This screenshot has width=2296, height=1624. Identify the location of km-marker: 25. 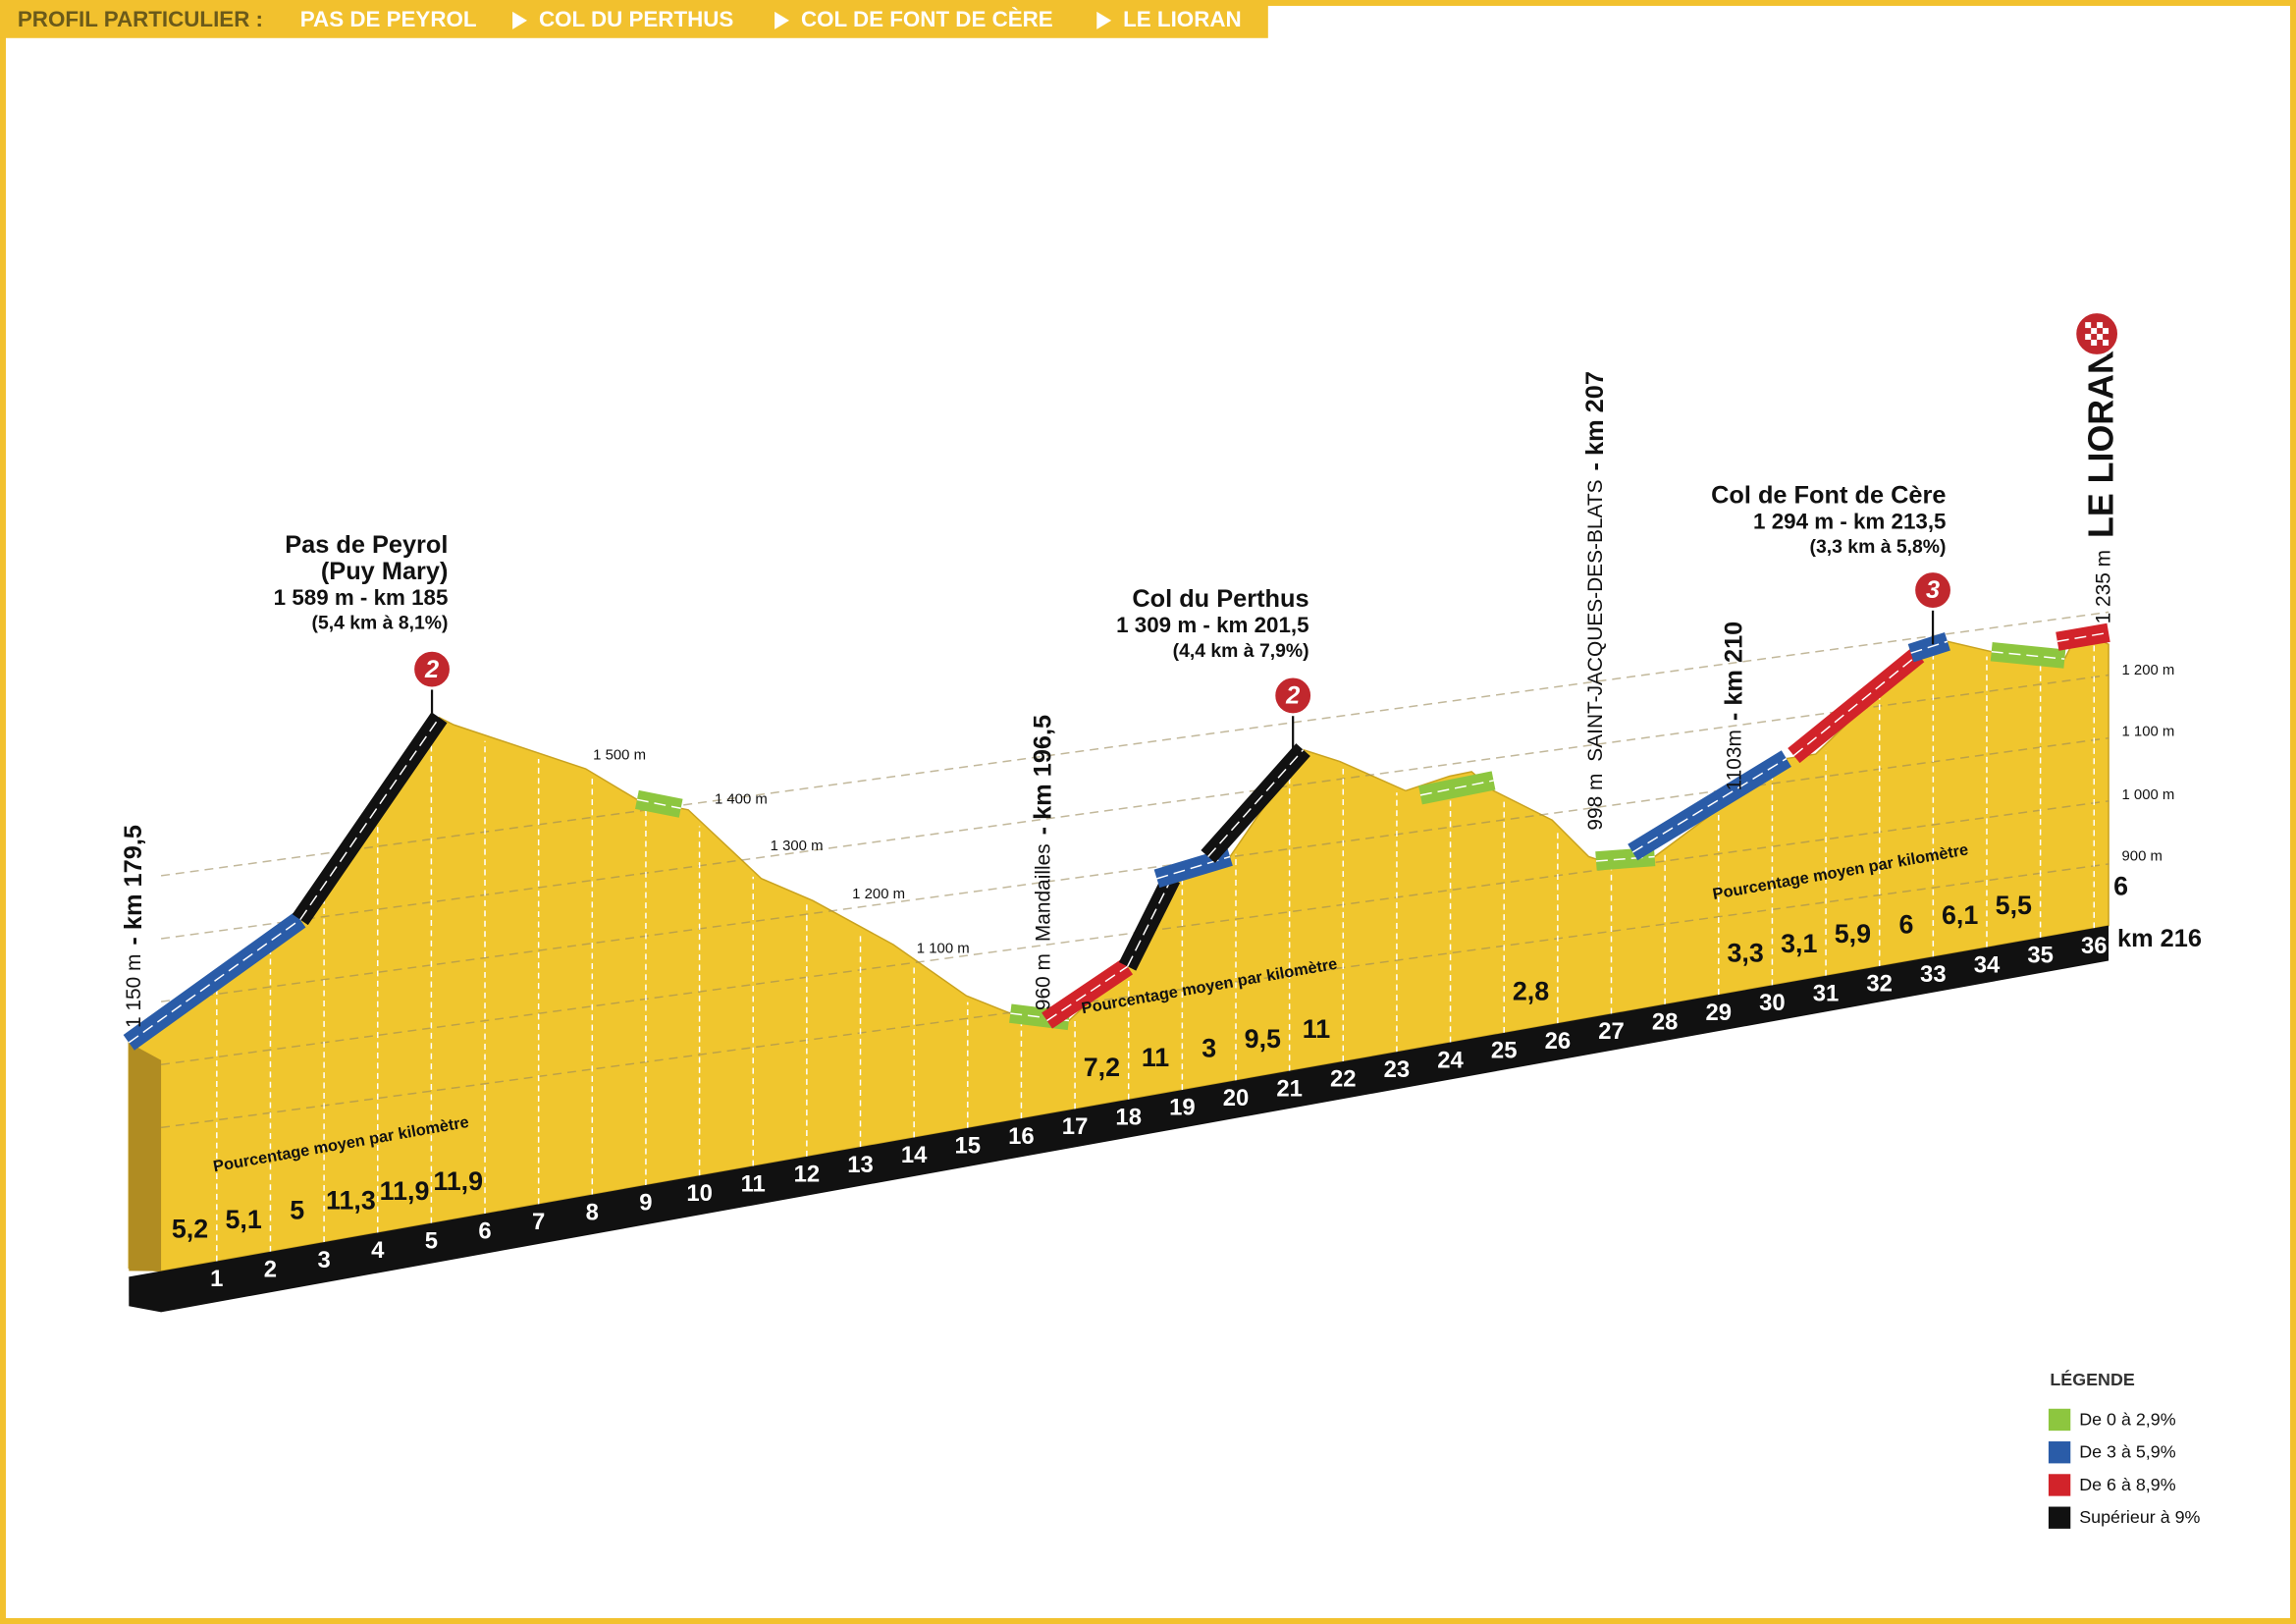
(1504, 1051).